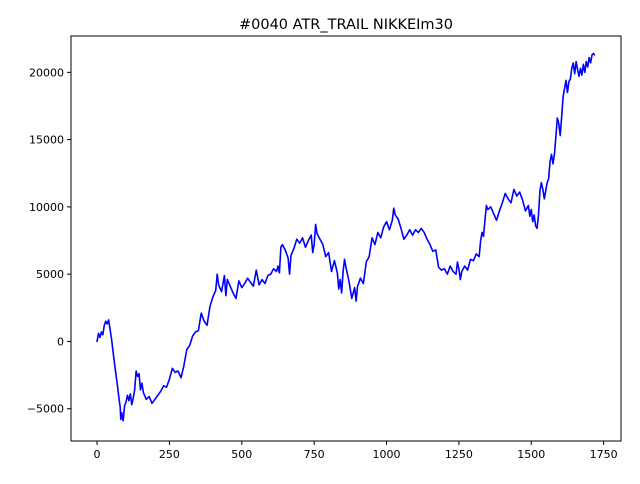 The width and height of the screenshot is (640, 484). I want to click on x-tick-label: 1500, so click(531, 454).